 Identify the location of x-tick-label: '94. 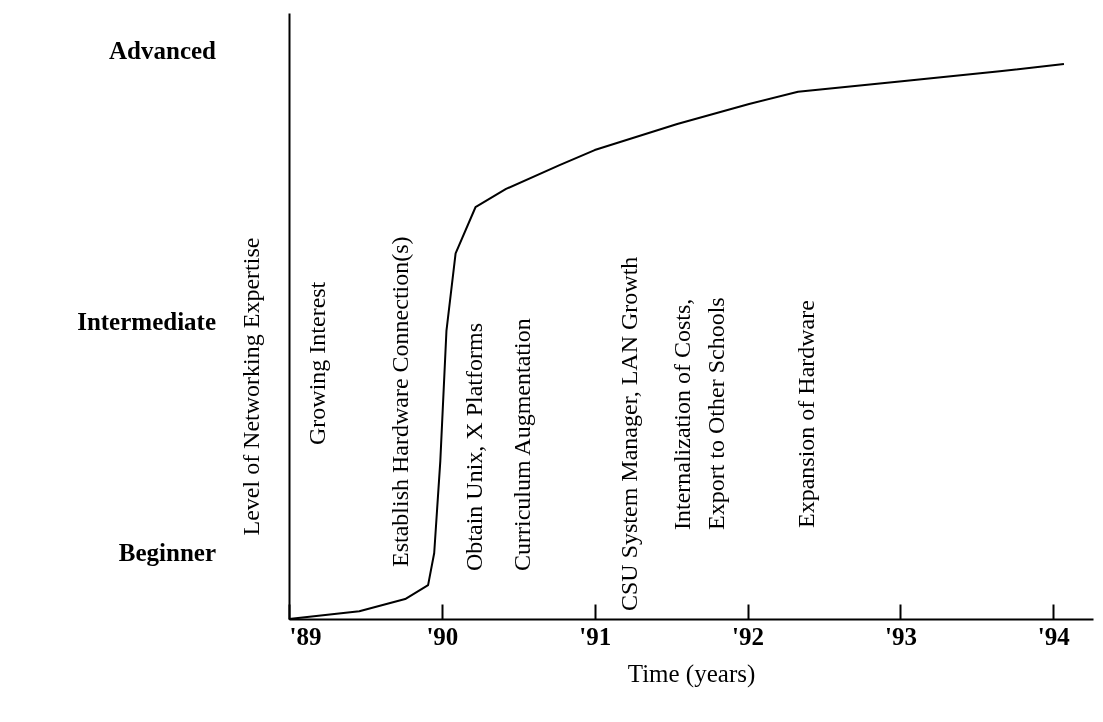
(1054, 636).